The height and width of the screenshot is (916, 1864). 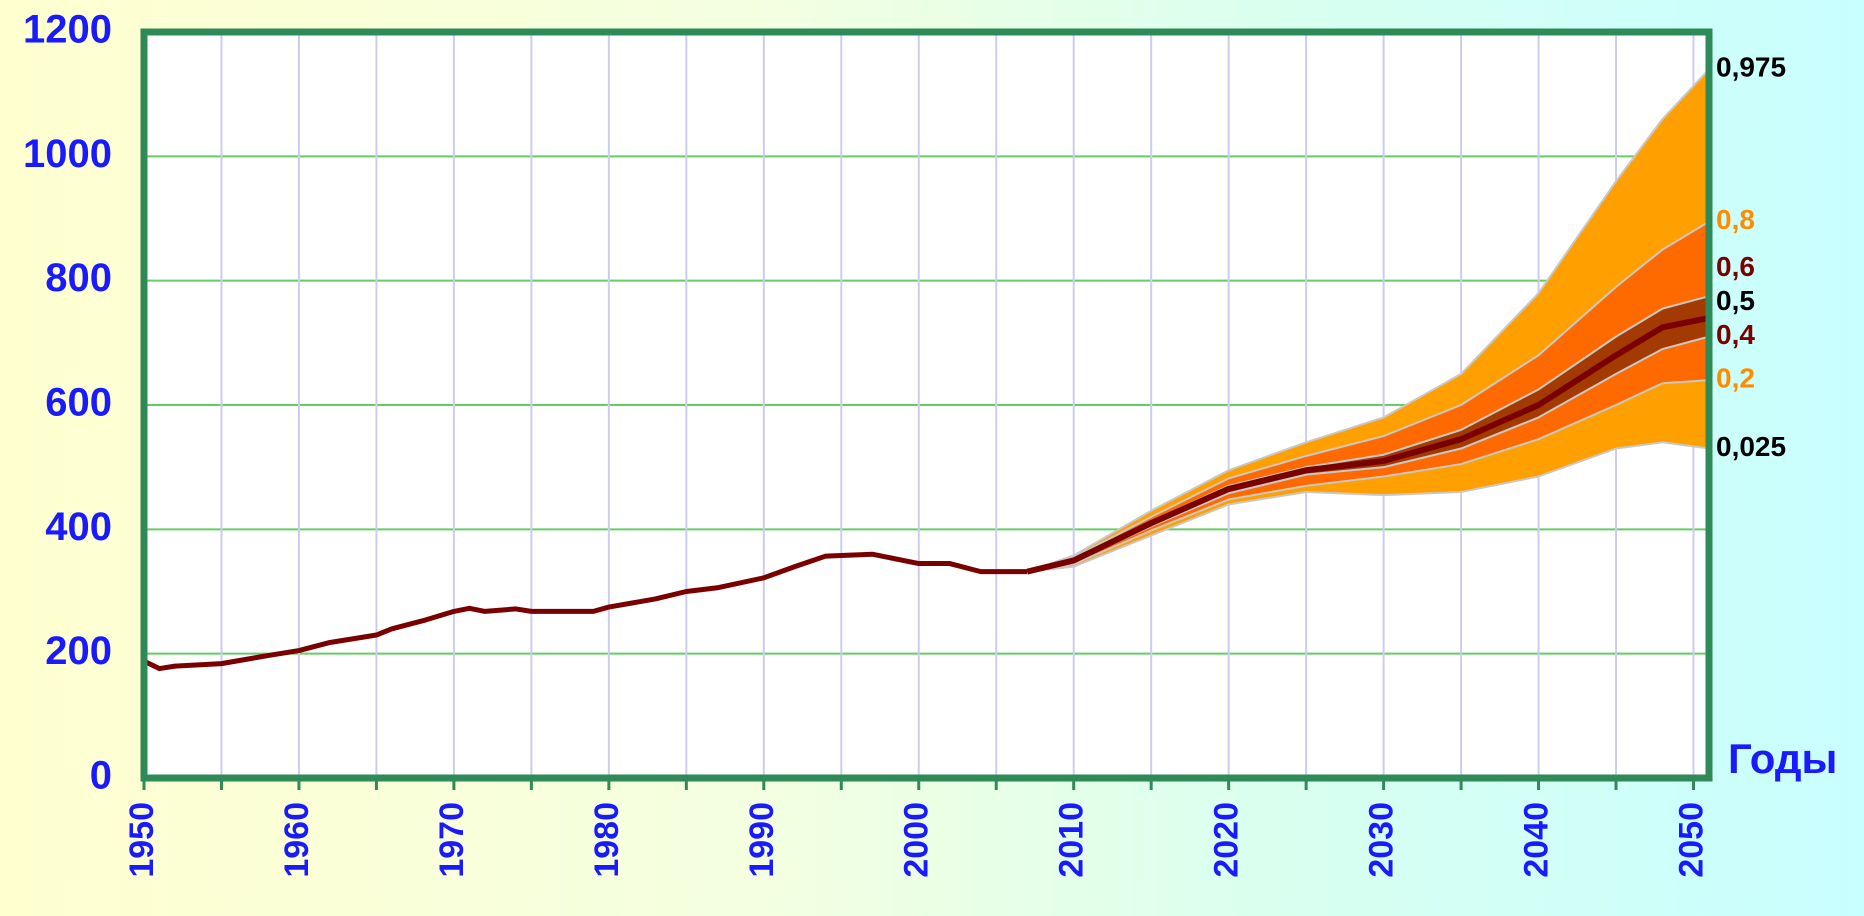 What do you see at coordinates (1735, 334) in the screenshot?
I see `quantile-label: 0,4` at bounding box center [1735, 334].